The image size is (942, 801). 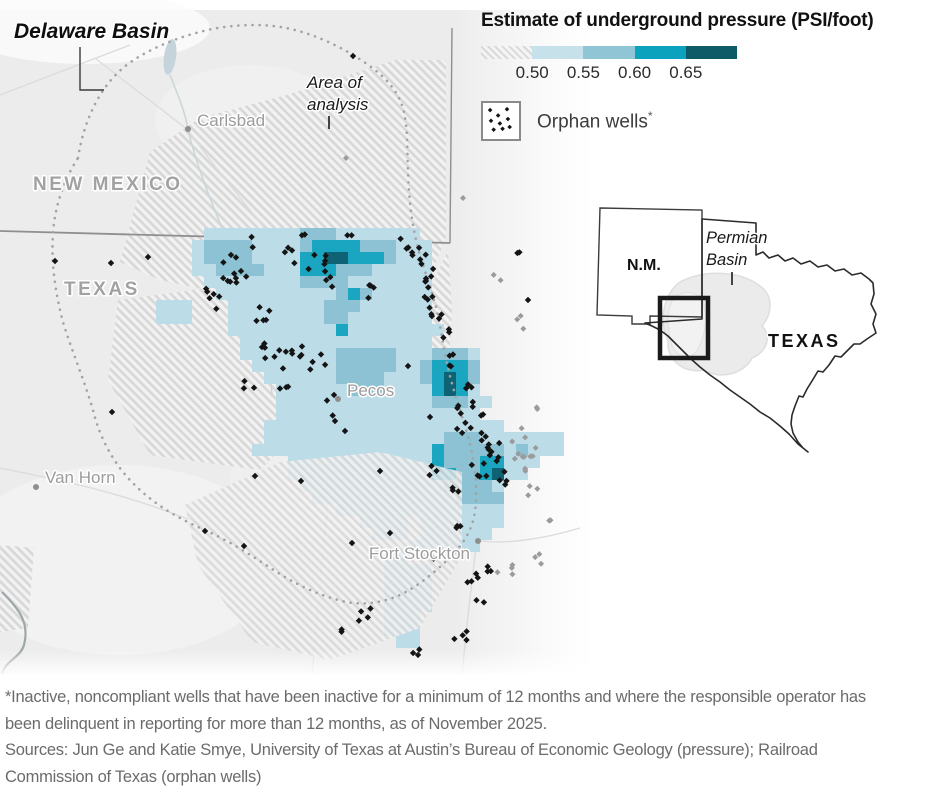 What do you see at coordinates (804, 341) in the screenshot?
I see `inset-label-texas: TEXAS` at bounding box center [804, 341].